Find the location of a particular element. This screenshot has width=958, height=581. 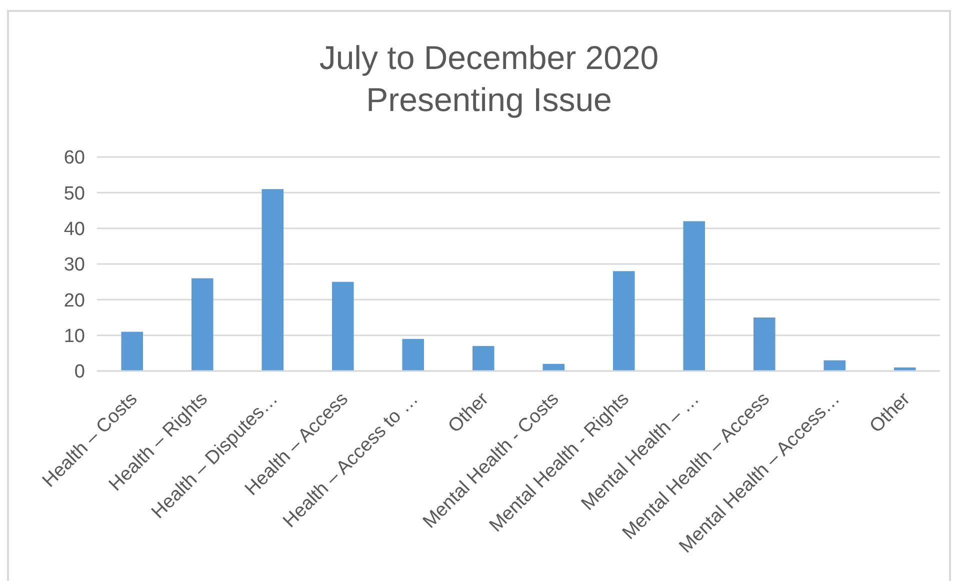

y-tick-label: 30 is located at coordinates (74, 265).